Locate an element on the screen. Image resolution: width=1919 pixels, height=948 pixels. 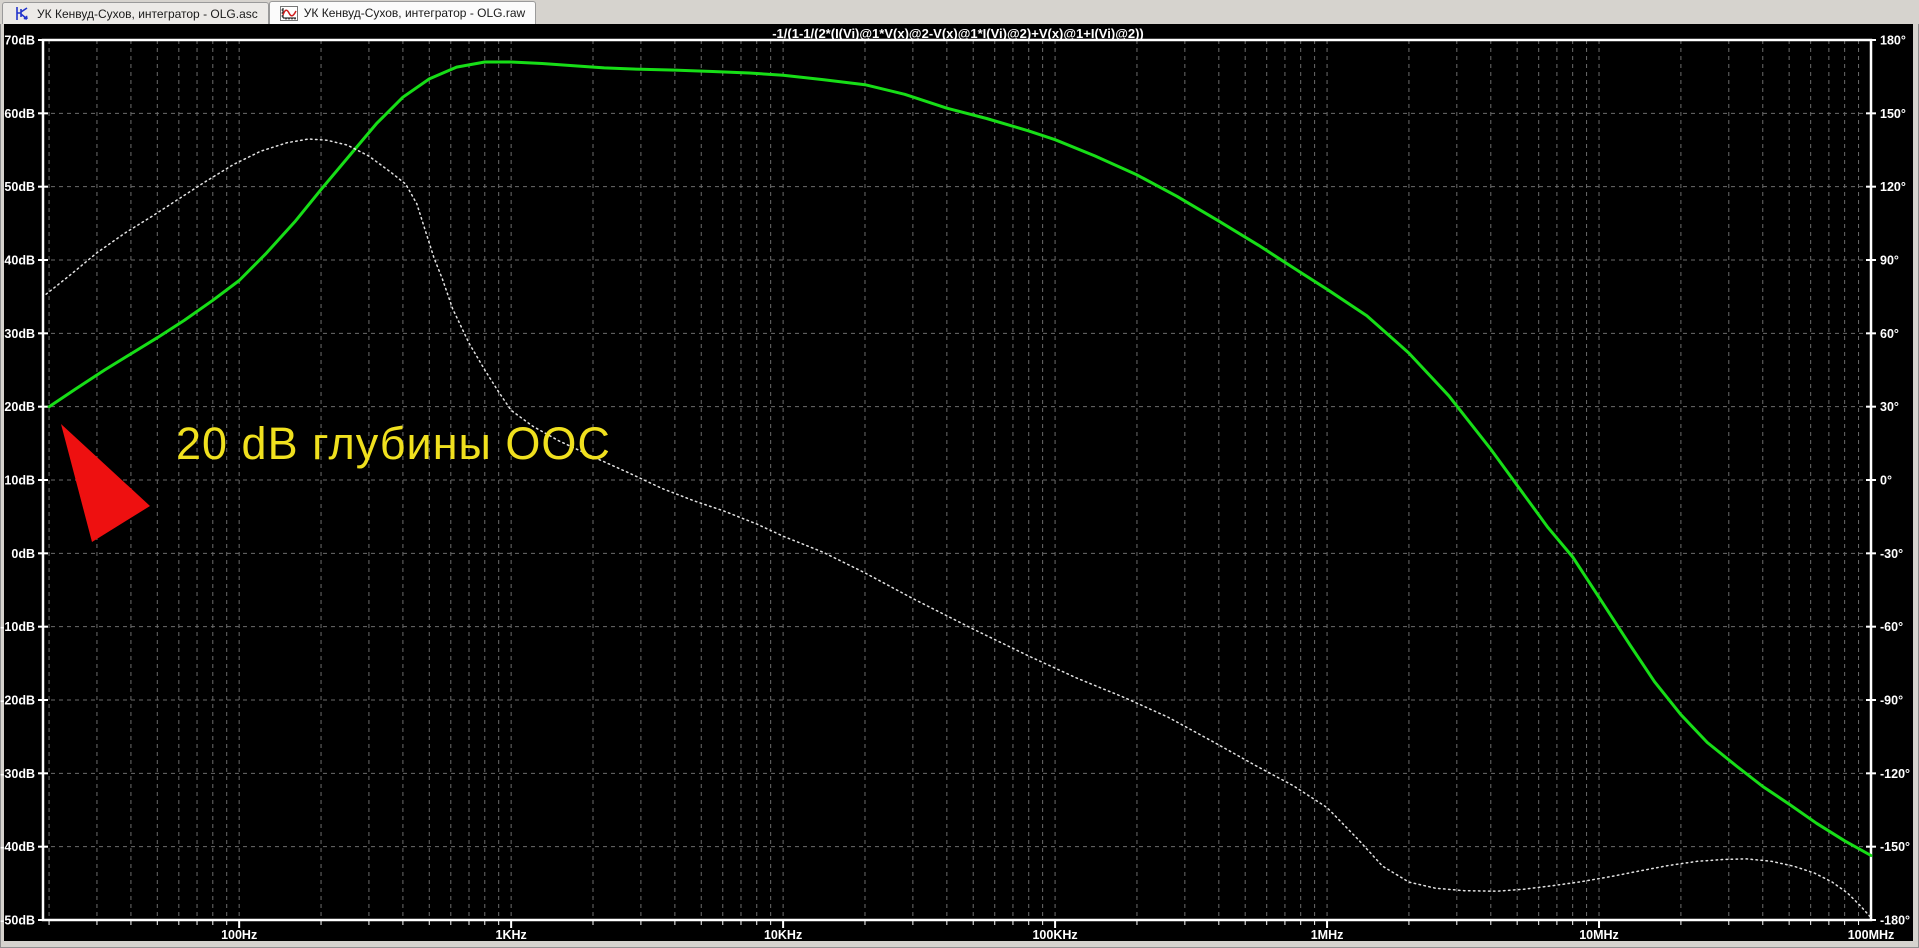
schematic-icon is located at coordinates (22, 13).